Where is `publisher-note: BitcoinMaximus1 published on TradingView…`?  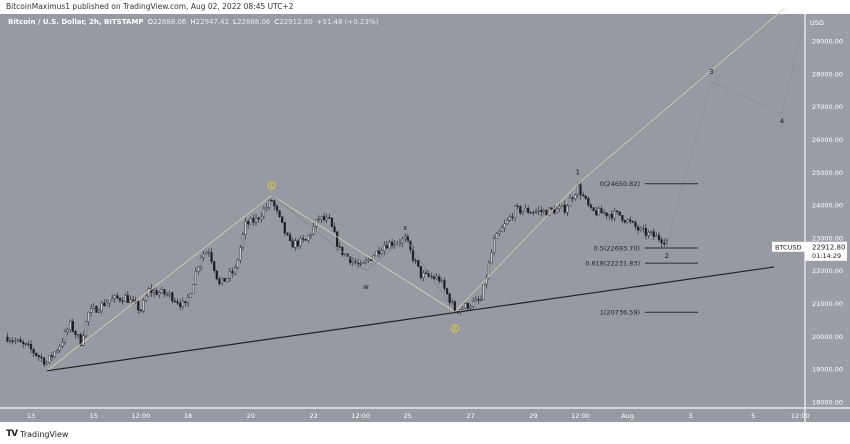
publisher-note: BitcoinMaximus1 published on TradingView… is located at coordinates (150, 6).